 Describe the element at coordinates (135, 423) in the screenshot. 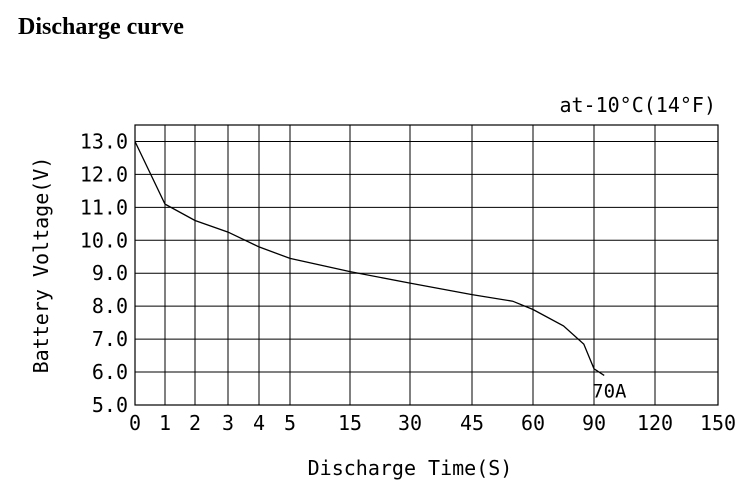

I see `x-tick-label: 0` at that location.